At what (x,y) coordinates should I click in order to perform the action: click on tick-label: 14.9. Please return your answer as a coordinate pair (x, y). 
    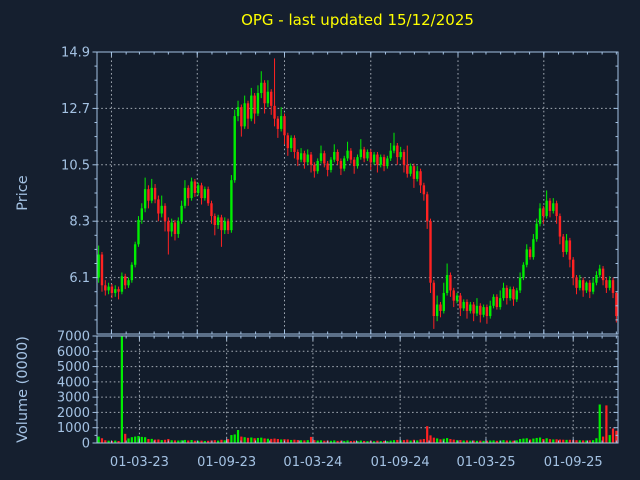
    Looking at the image, I should click on (75, 53).